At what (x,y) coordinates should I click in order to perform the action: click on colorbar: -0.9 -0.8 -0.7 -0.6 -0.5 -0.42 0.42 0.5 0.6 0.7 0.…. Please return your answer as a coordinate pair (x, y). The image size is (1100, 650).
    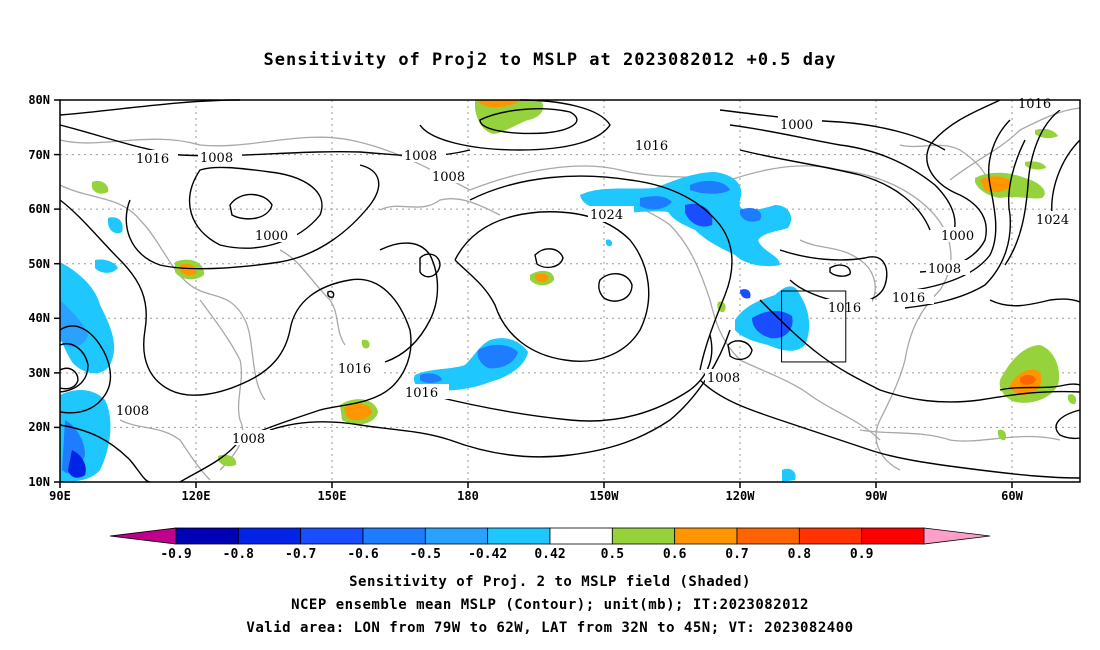
    Looking at the image, I should click on (550, 544).